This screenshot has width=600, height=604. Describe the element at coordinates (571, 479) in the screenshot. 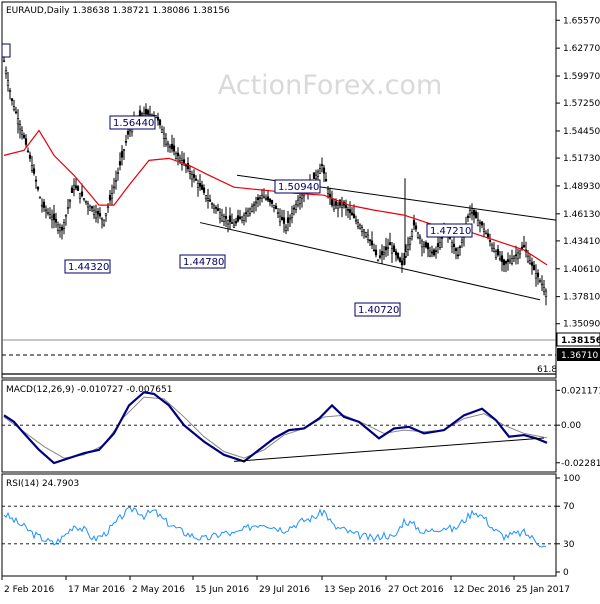

I see `rsi-y-label: 100` at that location.